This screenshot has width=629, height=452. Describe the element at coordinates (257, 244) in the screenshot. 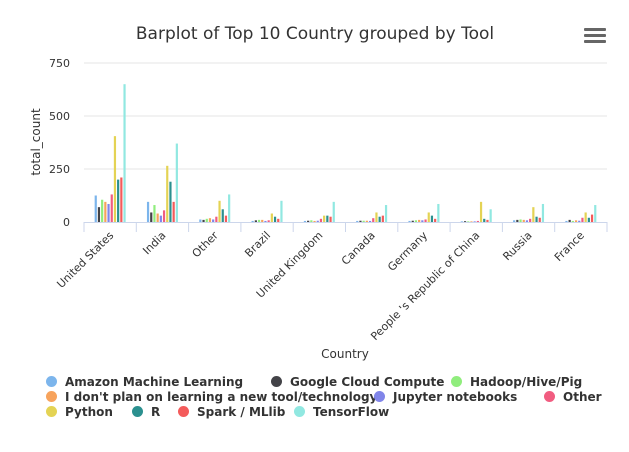

I see `x-tick-label: Brazil` at that location.